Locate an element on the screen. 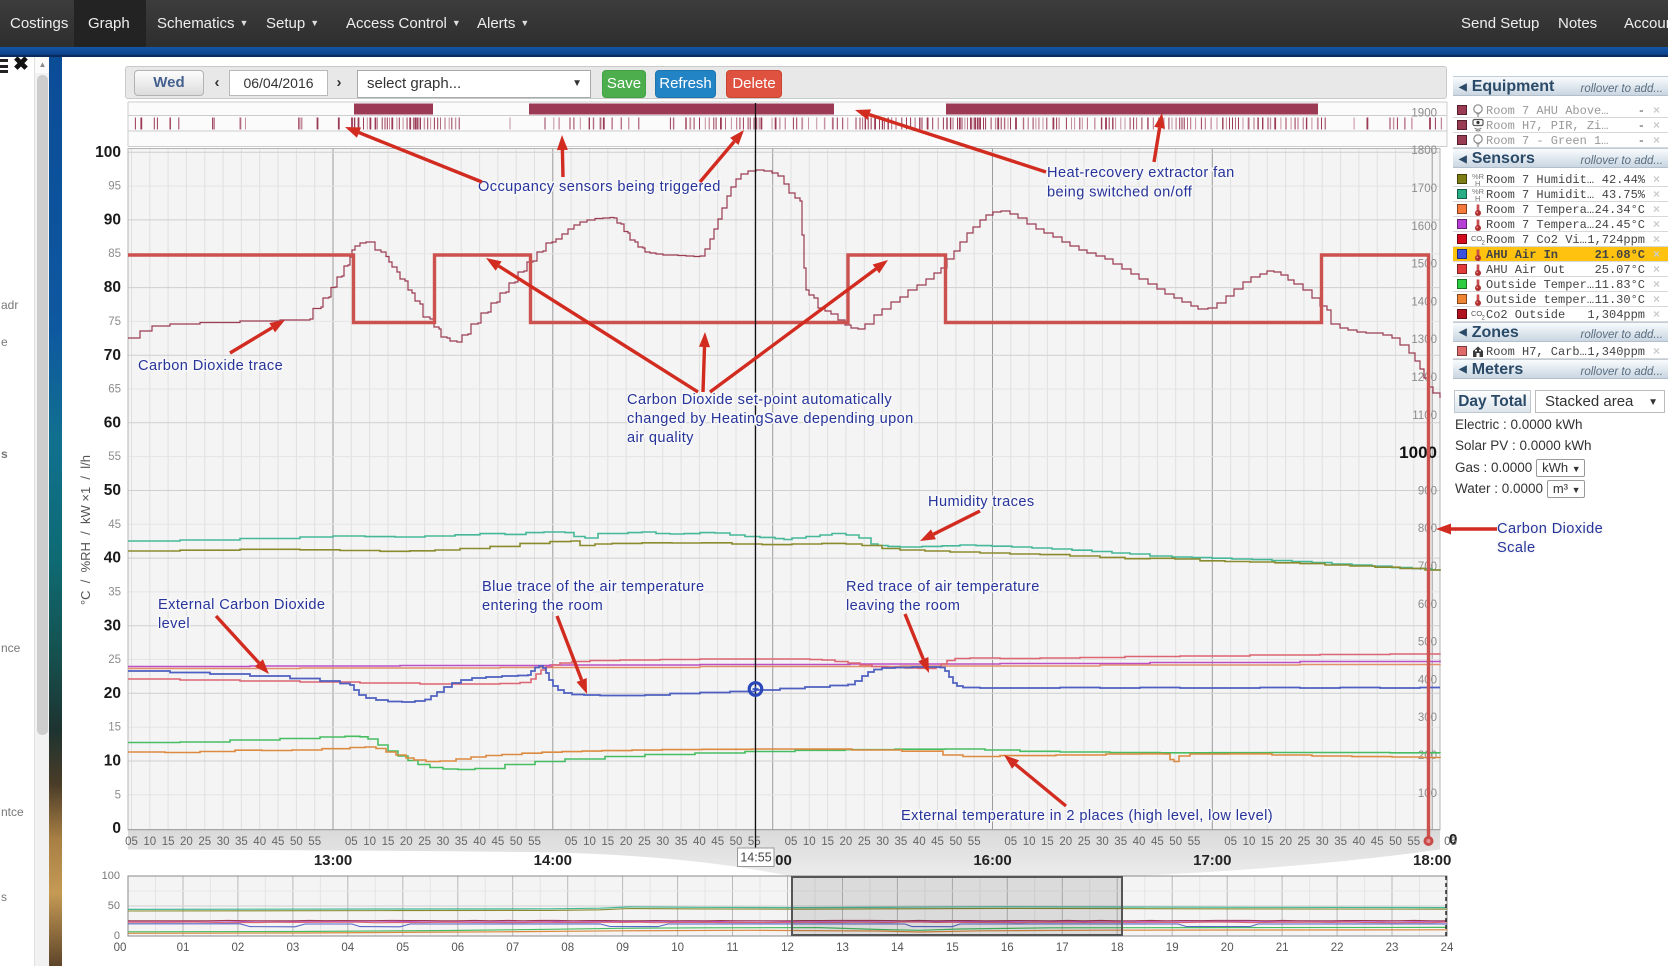  svg-text: Carbon Dioxide is located at coordinates (1550, 529).